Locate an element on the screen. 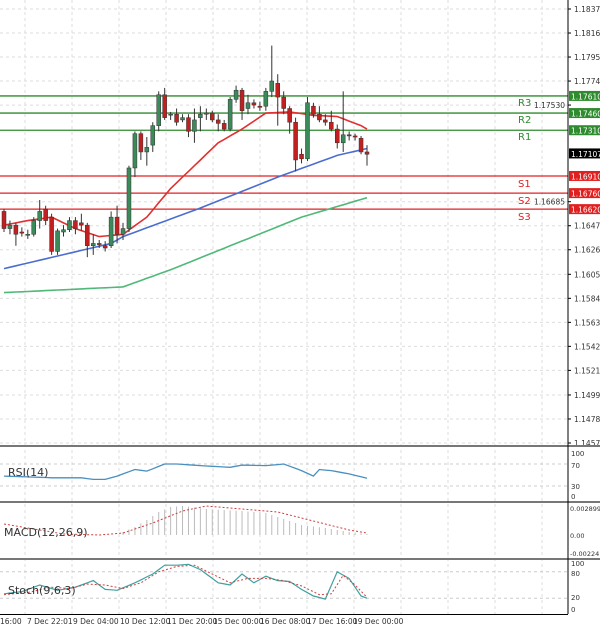 Image resolution: width=600 pixels, height=628 pixels. stoch-signal-line is located at coordinates (185, 581).